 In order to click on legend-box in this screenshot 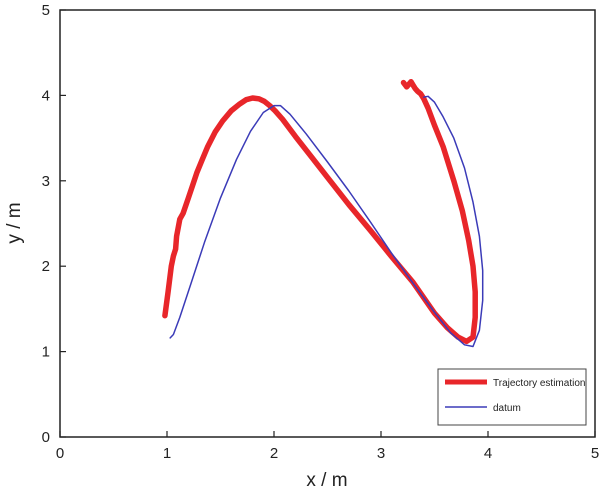, I will do `click(512, 397)`.